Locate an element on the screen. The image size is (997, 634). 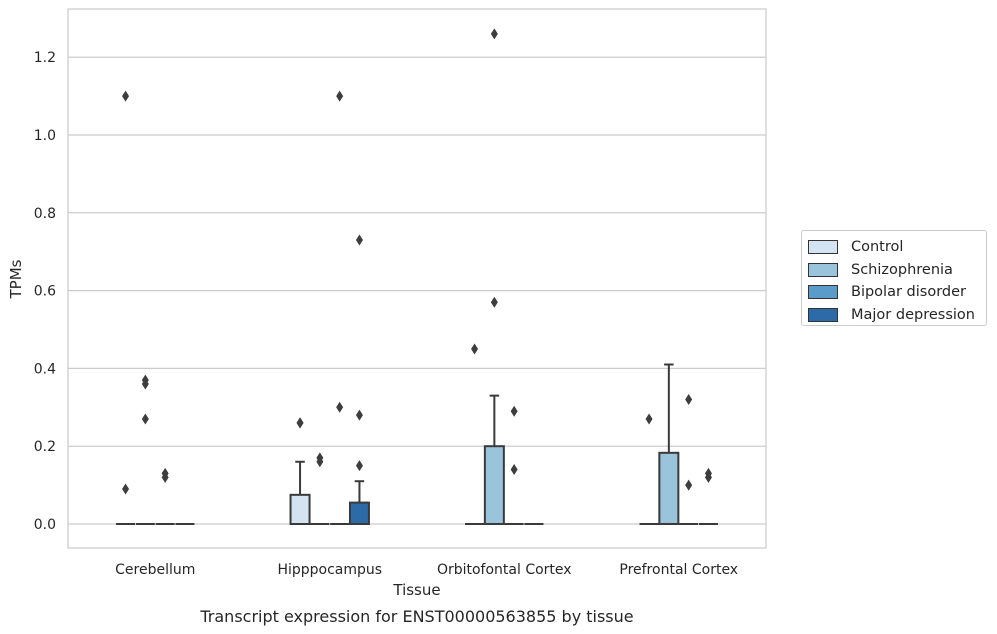
y-tick-label: 0.6 is located at coordinates (45, 292).